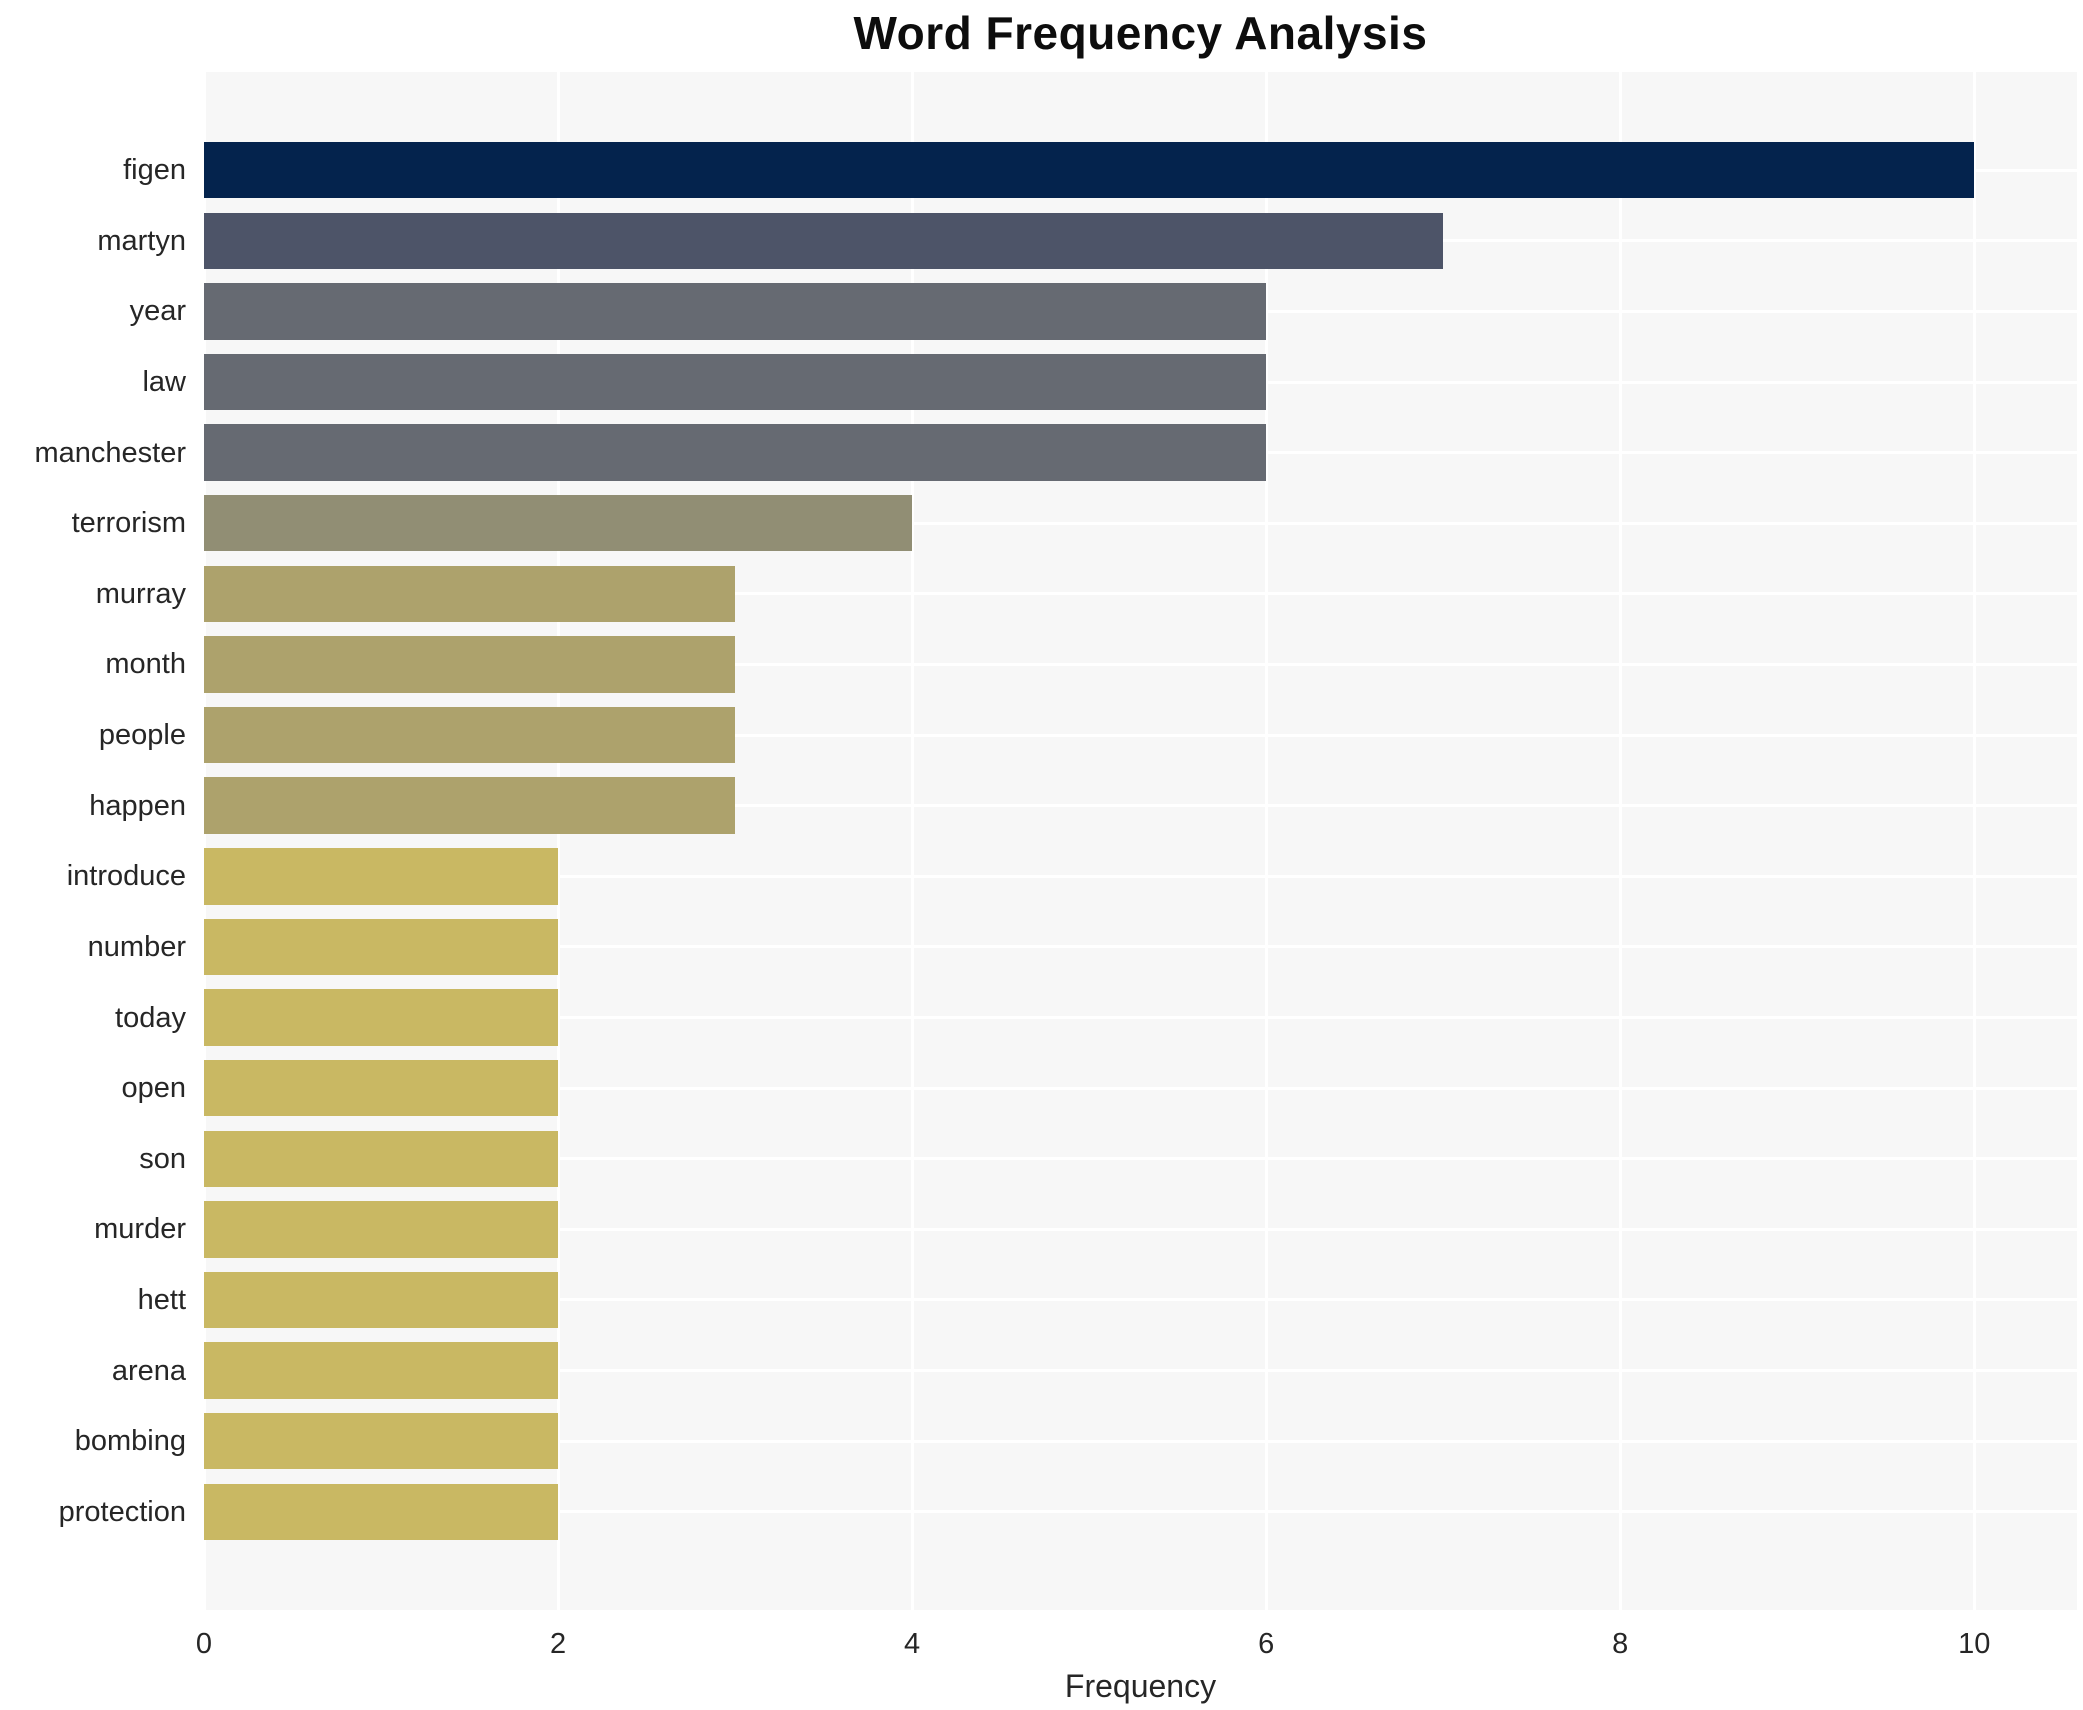  I want to click on y-tick-label-introduce: introduce, so click(126, 876).